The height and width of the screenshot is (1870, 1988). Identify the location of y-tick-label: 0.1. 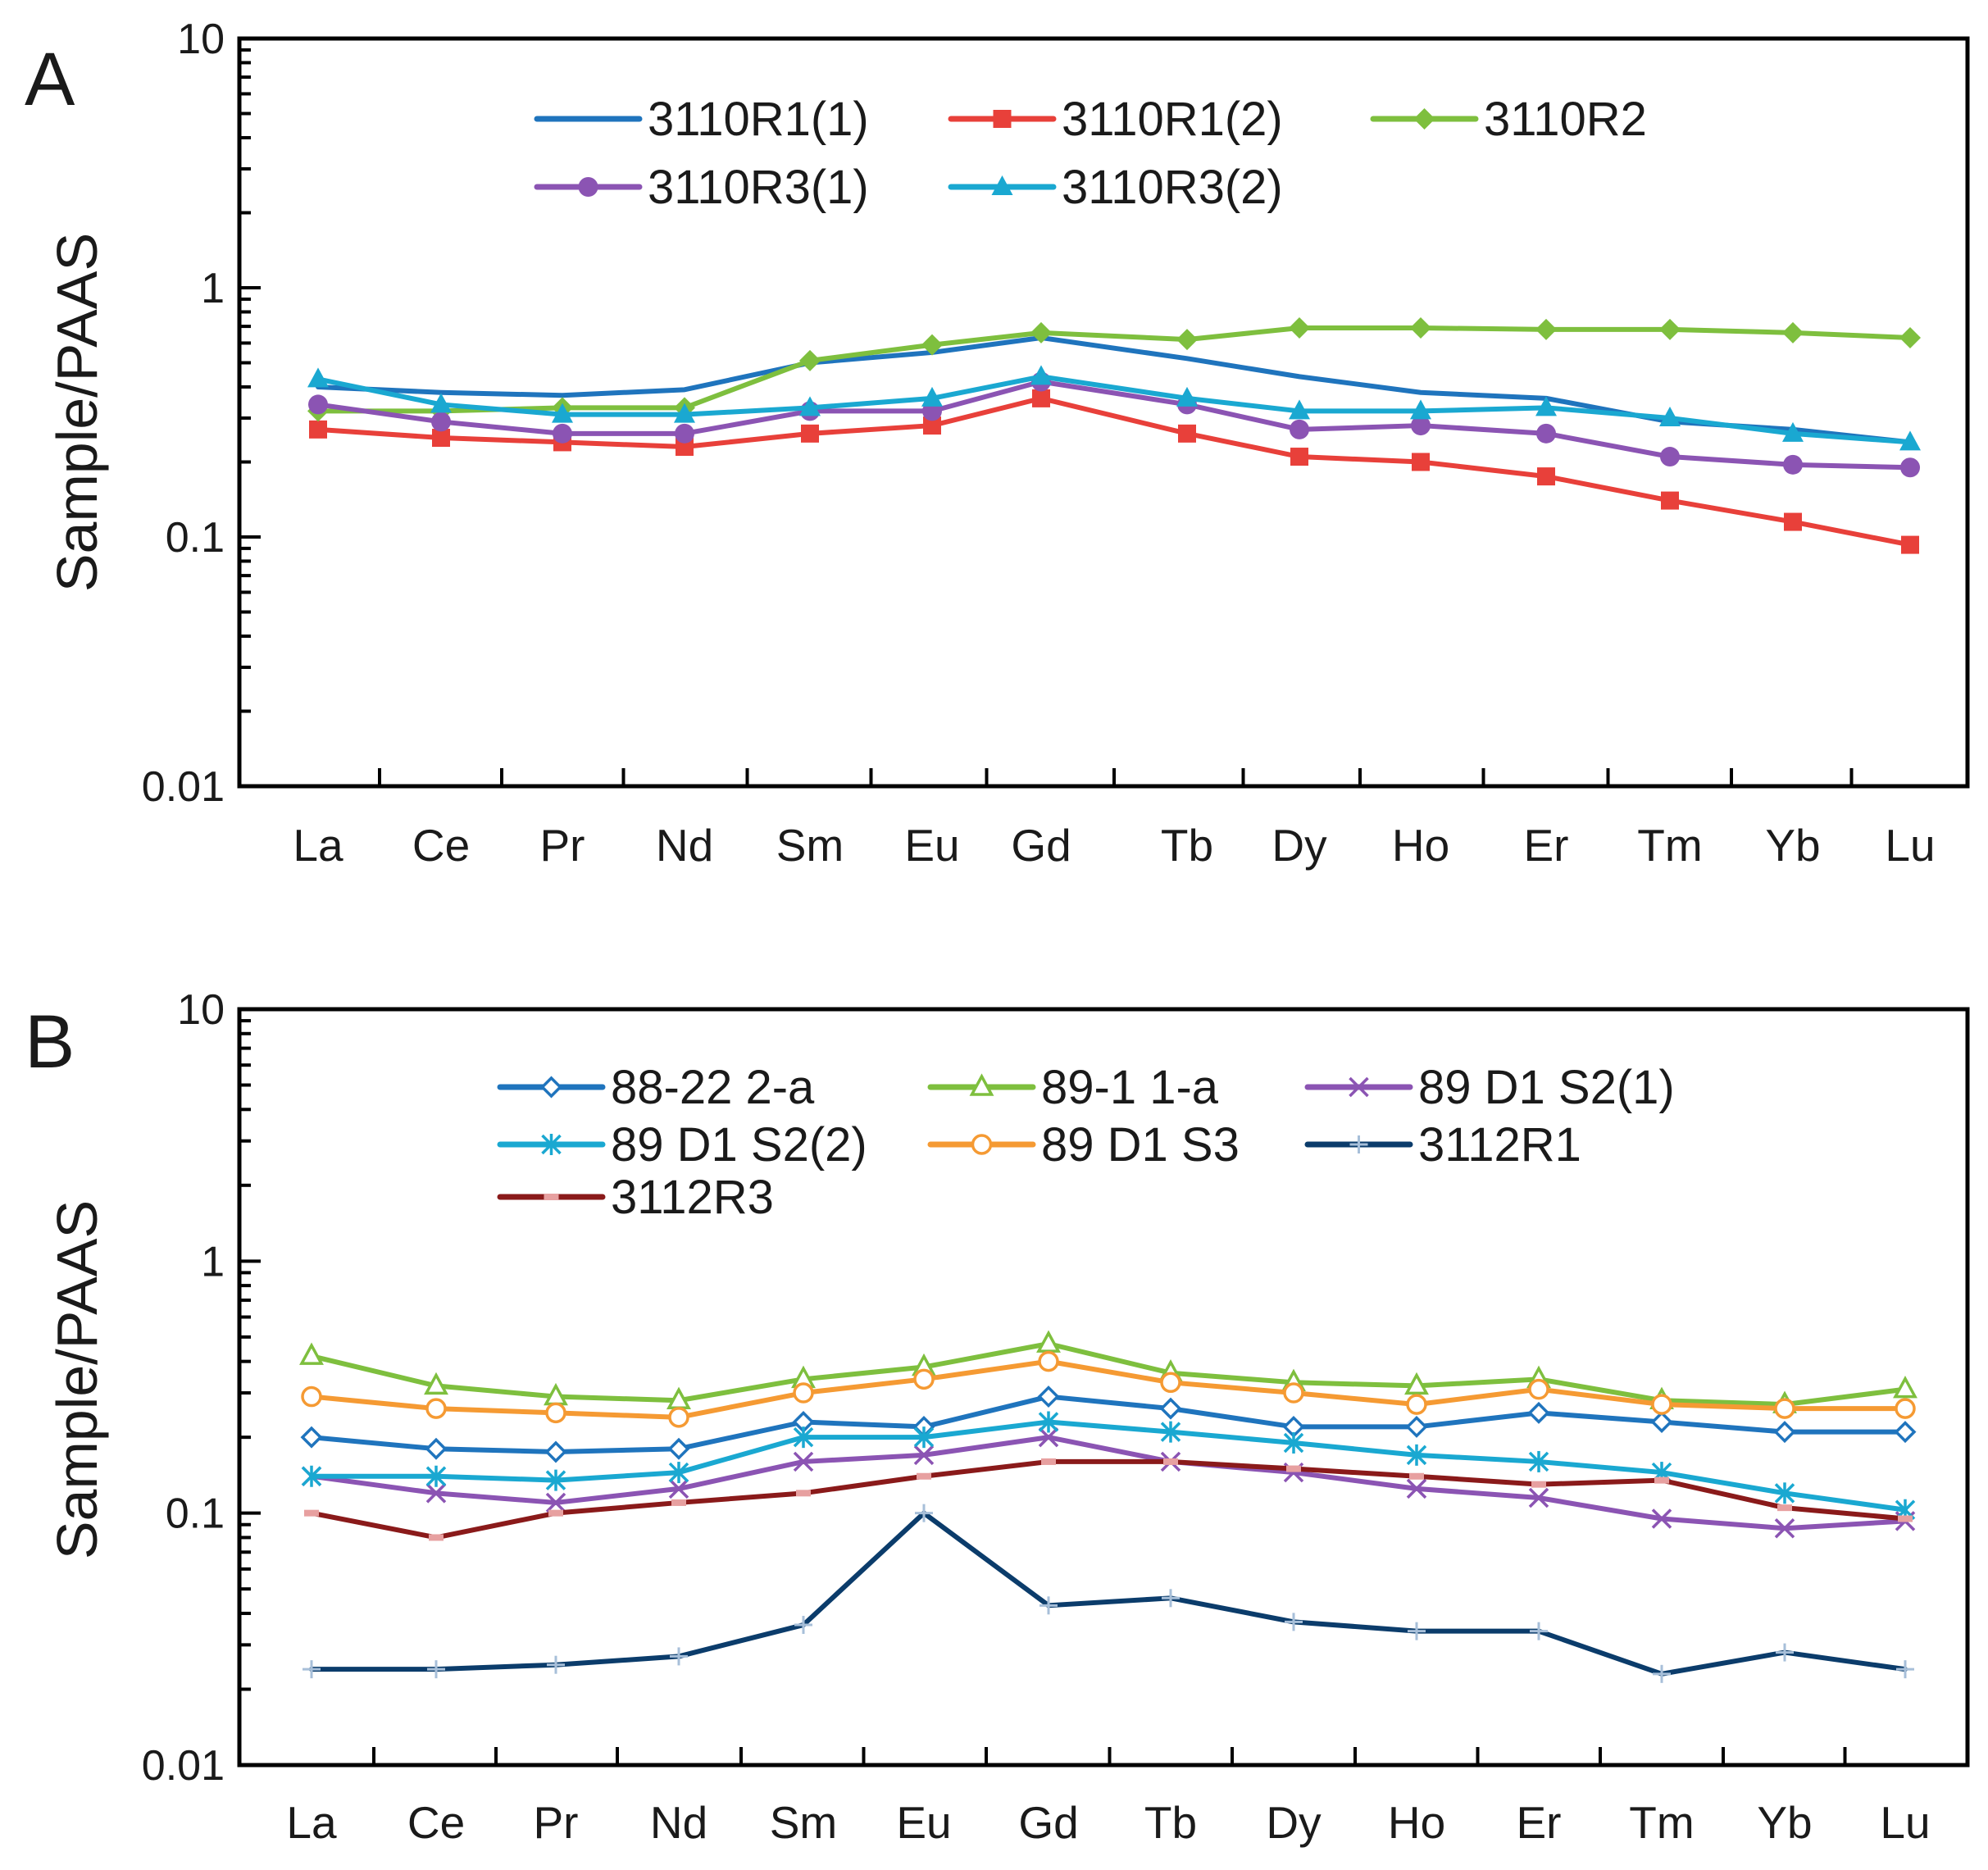
(195, 538).